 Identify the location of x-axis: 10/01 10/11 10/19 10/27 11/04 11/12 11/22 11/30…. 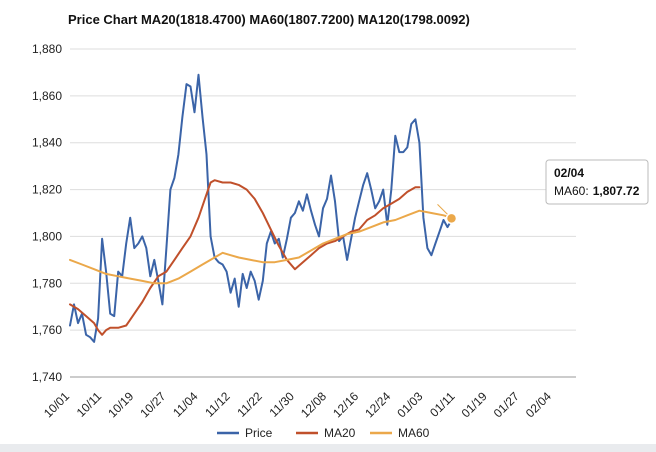
(297, 404).